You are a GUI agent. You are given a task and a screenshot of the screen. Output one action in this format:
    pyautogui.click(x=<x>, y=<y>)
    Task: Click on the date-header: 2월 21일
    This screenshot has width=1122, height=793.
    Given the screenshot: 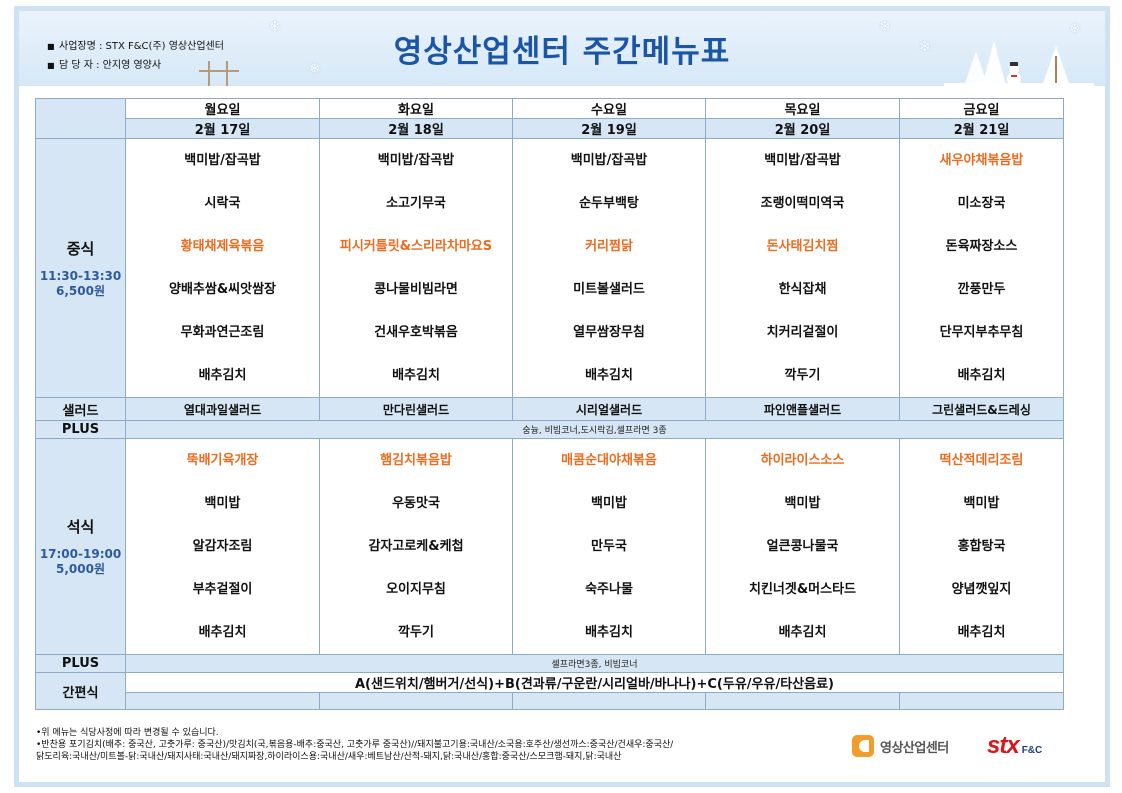 What is the action you would take?
    pyautogui.click(x=981, y=128)
    